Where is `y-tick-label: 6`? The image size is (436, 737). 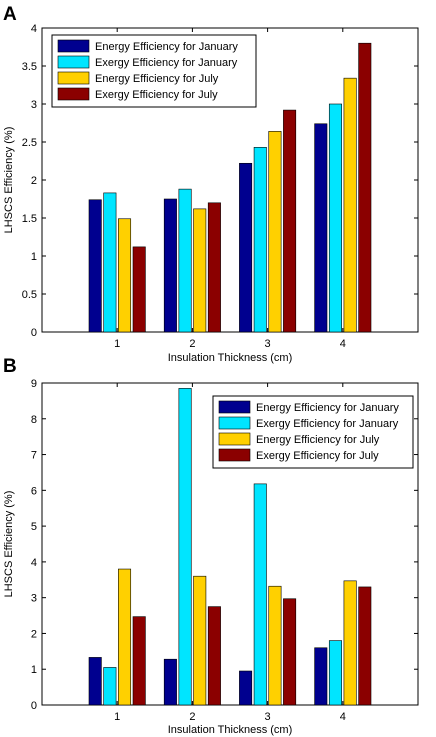
y-tick-label: 6 is located at coordinates (34, 491).